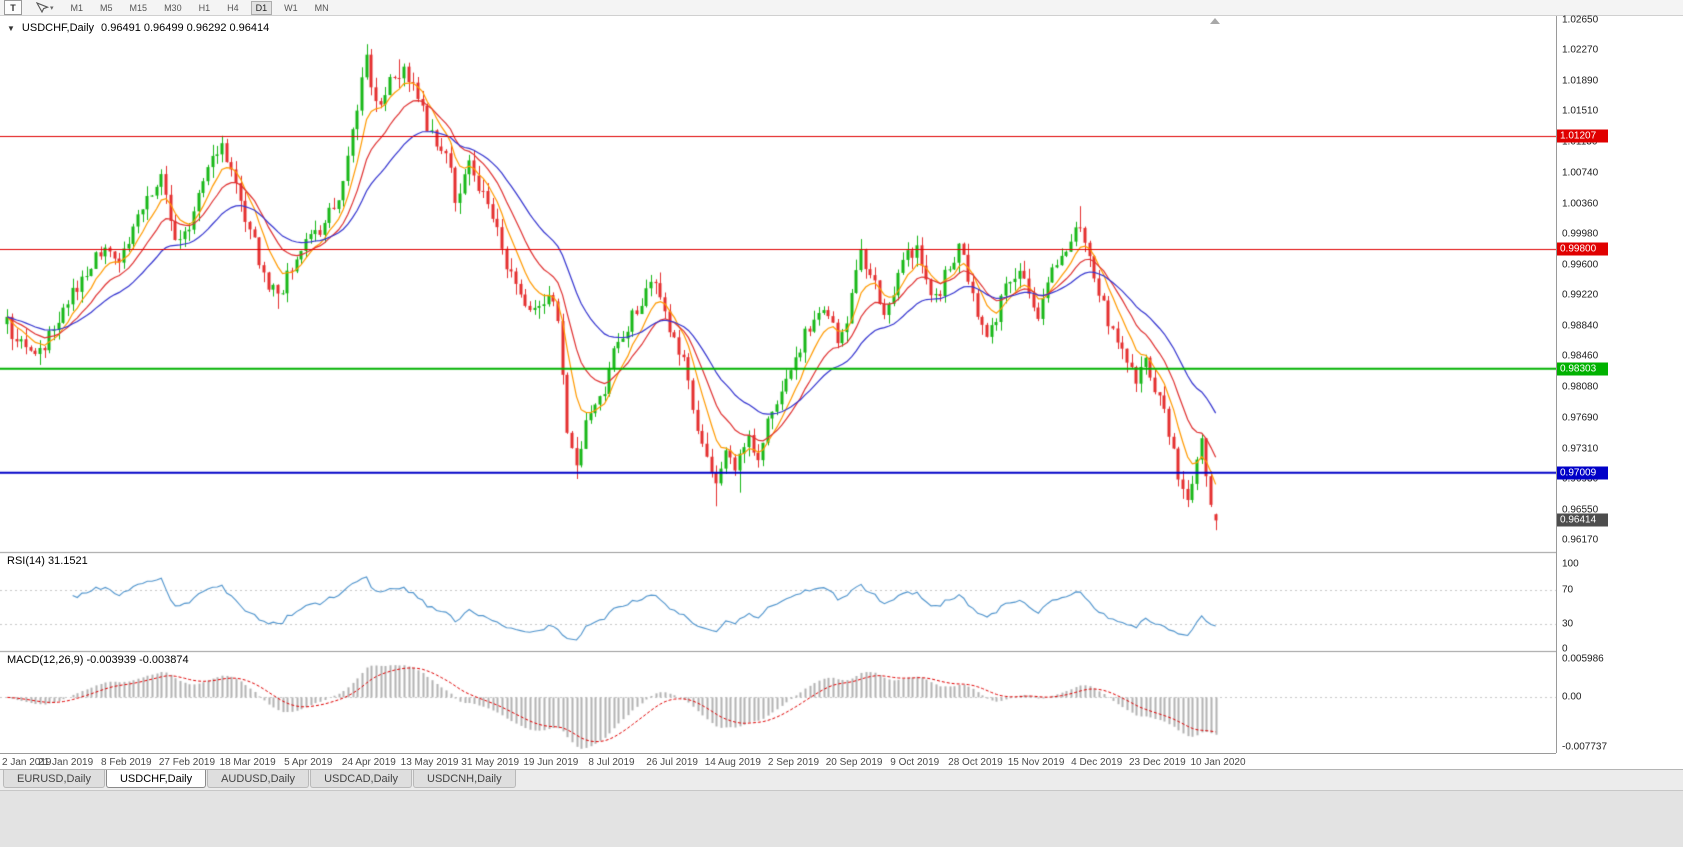  Describe the element at coordinates (672, 762) in the screenshot. I see `date-axis-label: 26 Jul 2019` at that location.